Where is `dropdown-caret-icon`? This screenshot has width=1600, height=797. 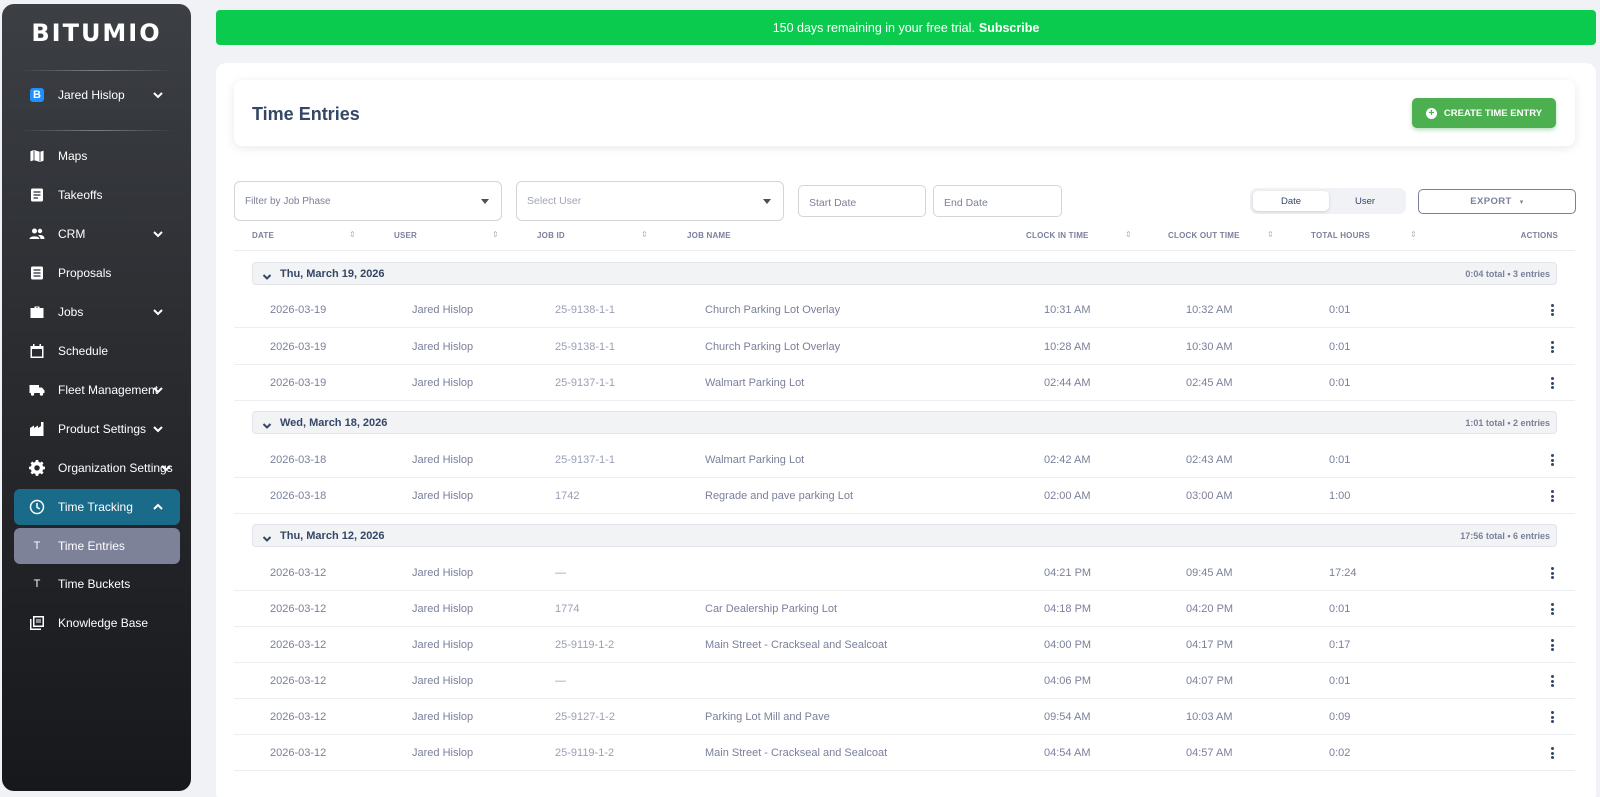 dropdown-caret-icon is located at coordinates (485, 201).